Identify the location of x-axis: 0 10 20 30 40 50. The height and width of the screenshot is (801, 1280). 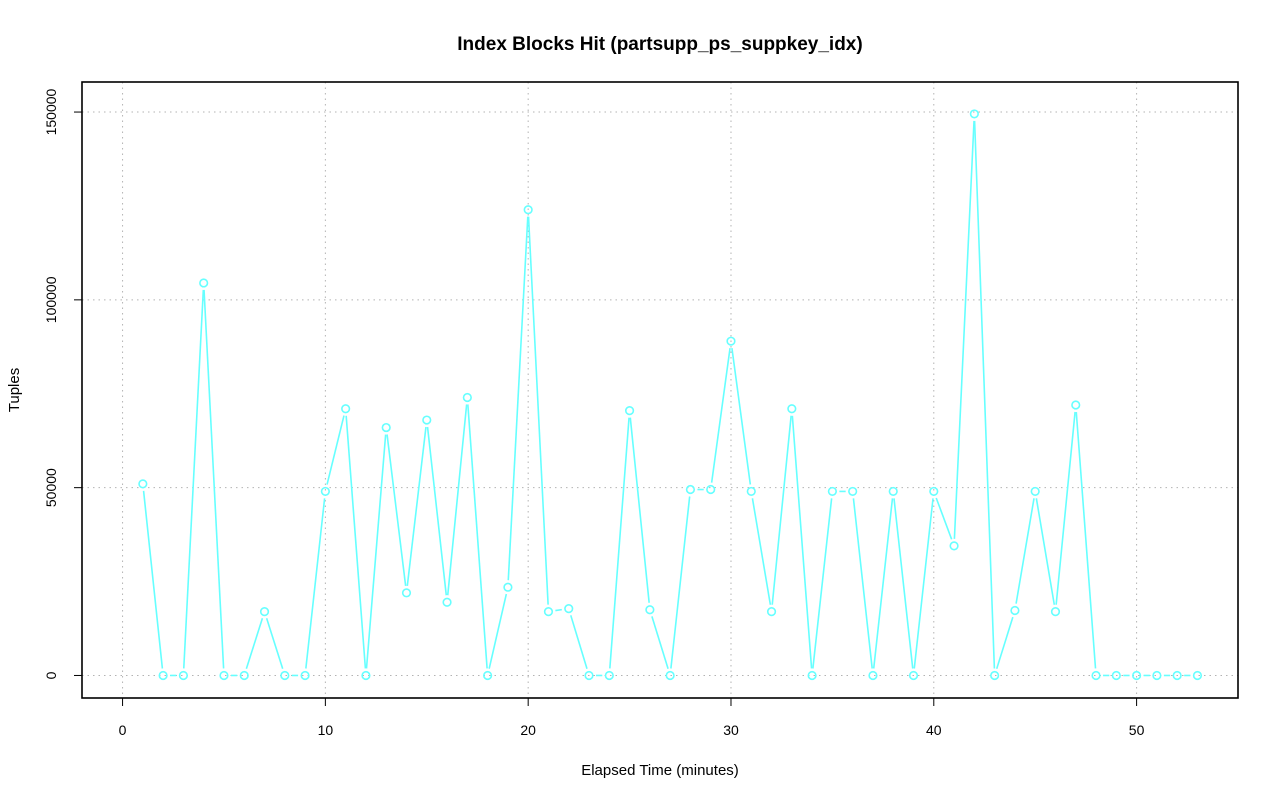
(632, 718).